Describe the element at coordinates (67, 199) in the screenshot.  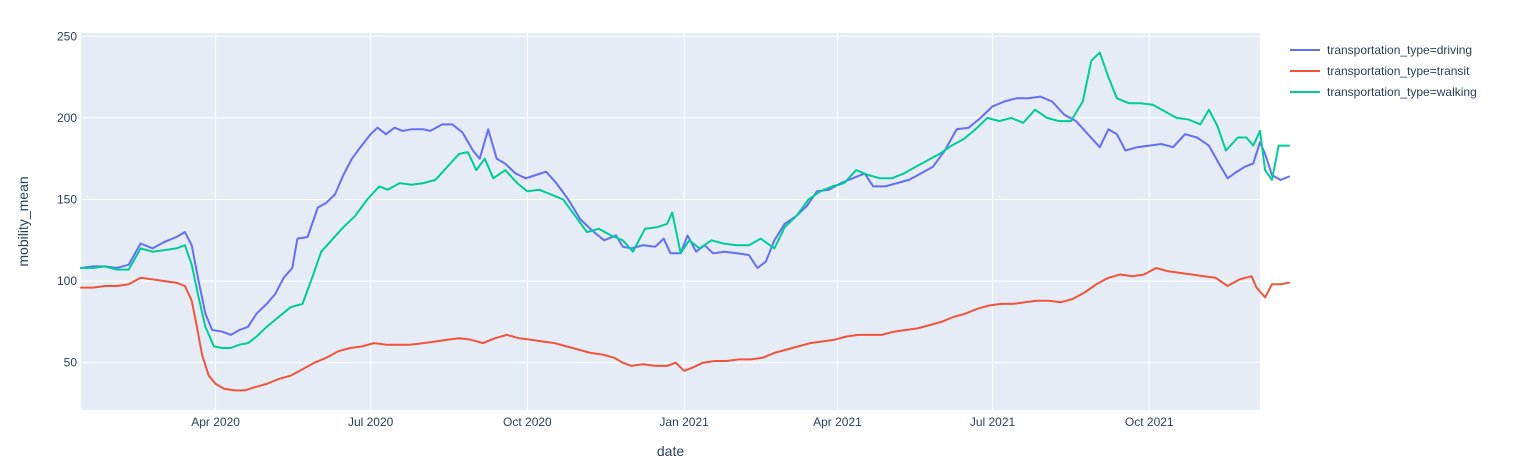
I see `y-tick-label: 150` at that location.